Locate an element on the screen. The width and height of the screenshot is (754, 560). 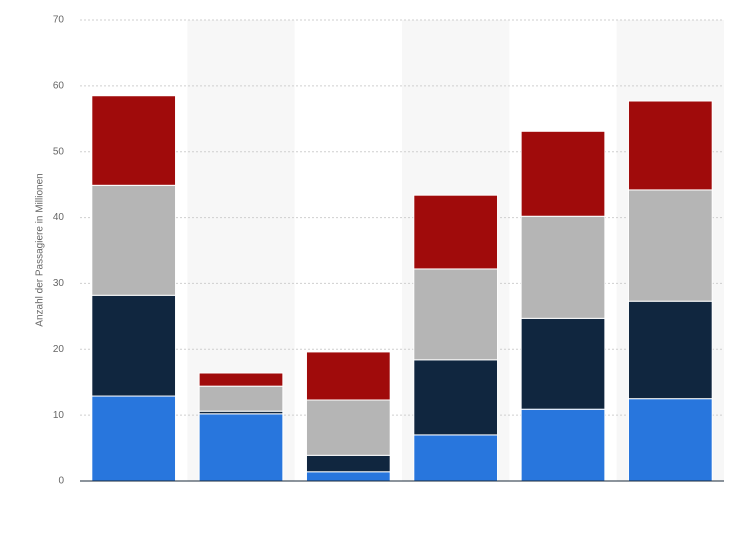
y-tick-label: 20 is located at coordinates (59, 349).